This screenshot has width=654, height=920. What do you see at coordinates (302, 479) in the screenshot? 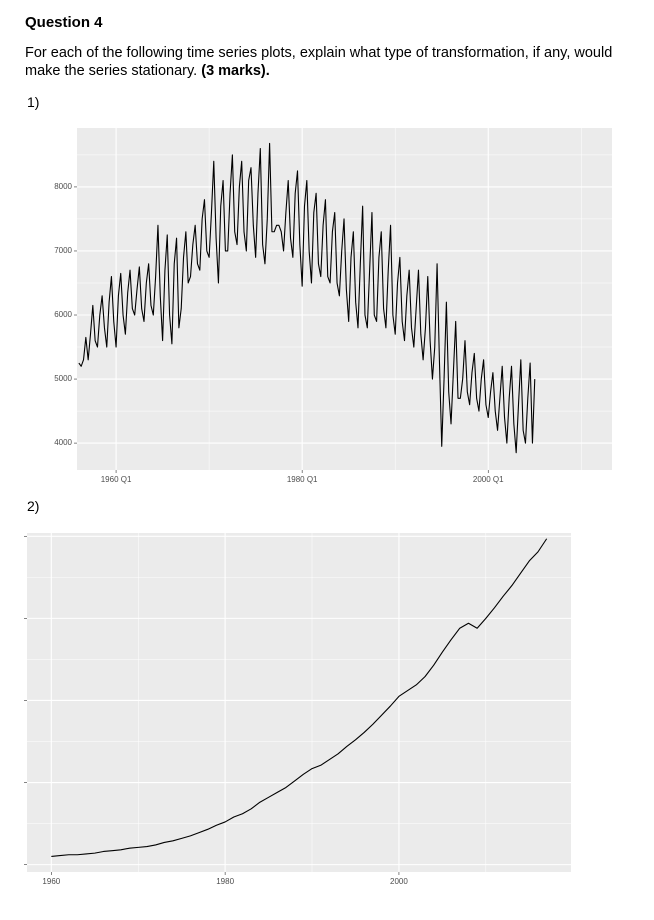
I see `x-tick-label: 1980 Q1` at bounding box center [302, 479].